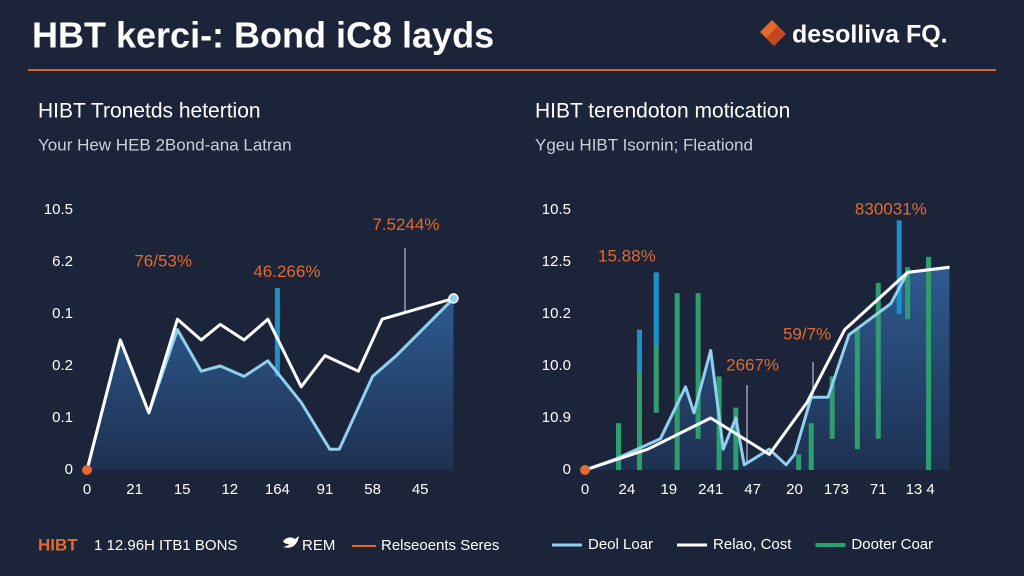 Image resolution: width=1024 pixels, height=576 pixels. What do you see at coordinates (627, 255) in the screenshot?
I see `annotation: 15.88%` at bounding box center [627, 255].